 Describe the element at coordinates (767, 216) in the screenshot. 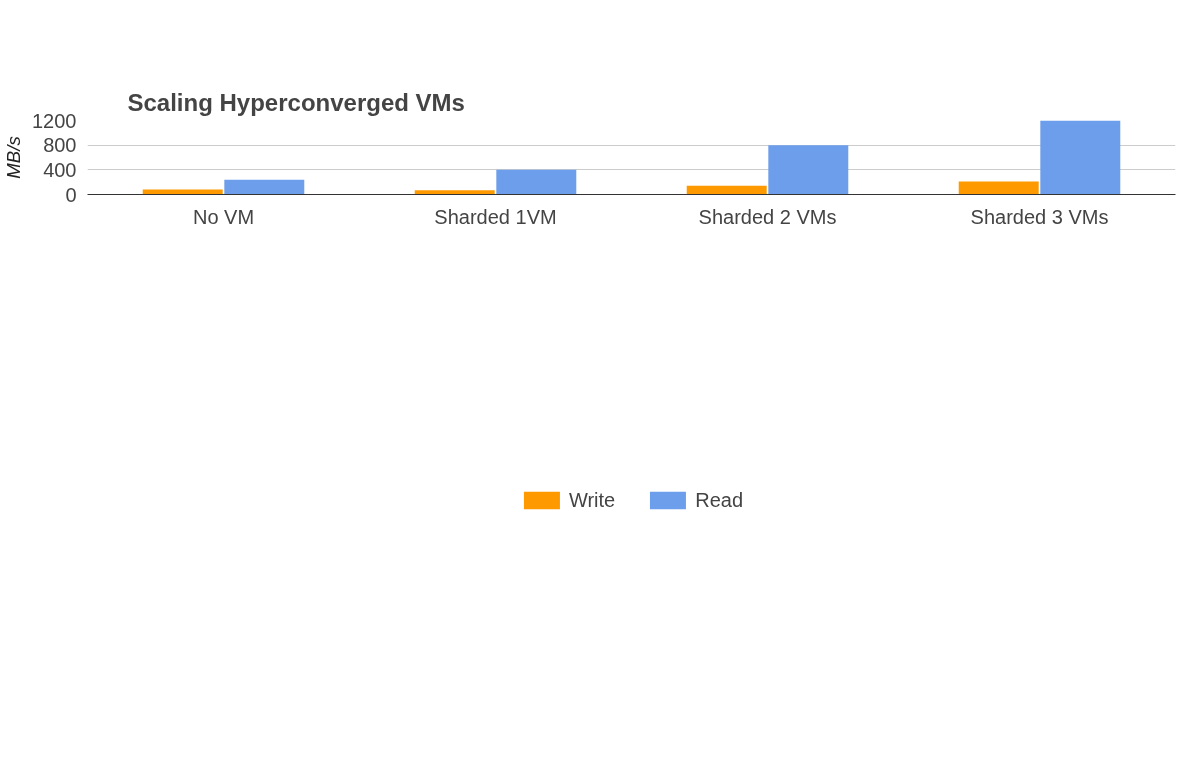

I see `x-tick-label: Sharded 2 VMs` at that location.